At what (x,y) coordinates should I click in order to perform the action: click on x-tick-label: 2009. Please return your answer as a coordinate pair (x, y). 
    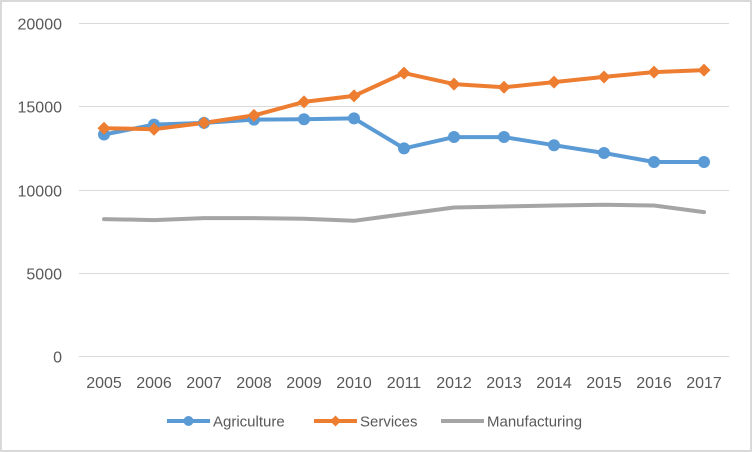
    Looking at the image, I should click on (304, 383).